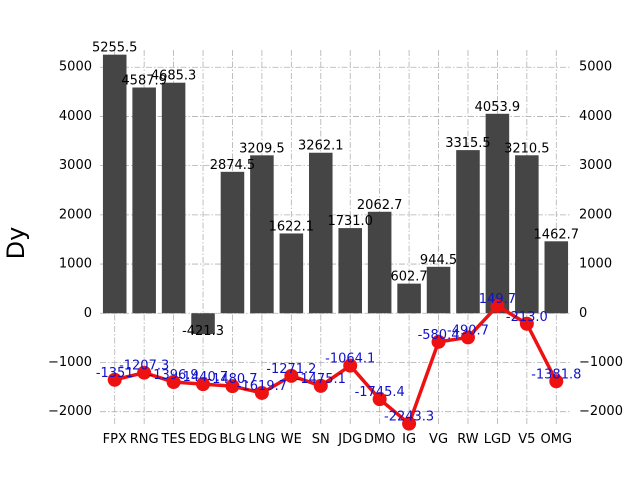 The height and width of the screenshot is (480, 640). I want to click on bar-value-label: -421.3, so click(203, 331).